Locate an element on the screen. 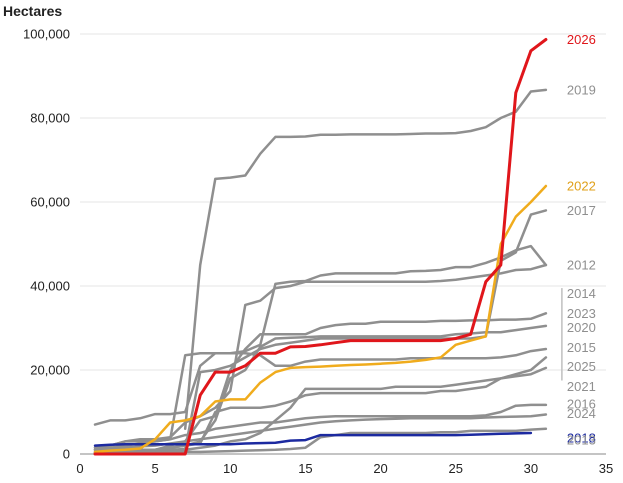  x-tick-label: 30 is located at coordinates (531, 468).